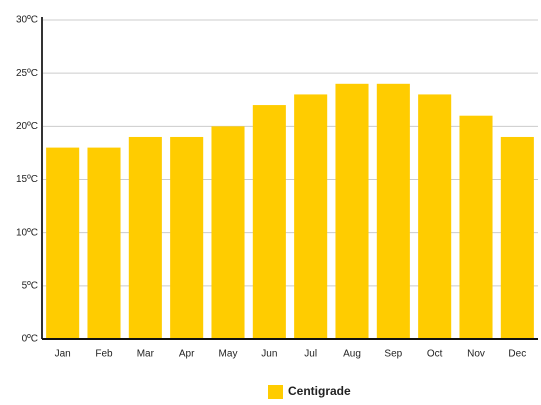 Image resolution: width=541 pixels, height=405 pixels. What do you see at coordinates (352, 354) in the screenshot?
I see `x-tick-label: Aug` at bounding box center [352, 354].